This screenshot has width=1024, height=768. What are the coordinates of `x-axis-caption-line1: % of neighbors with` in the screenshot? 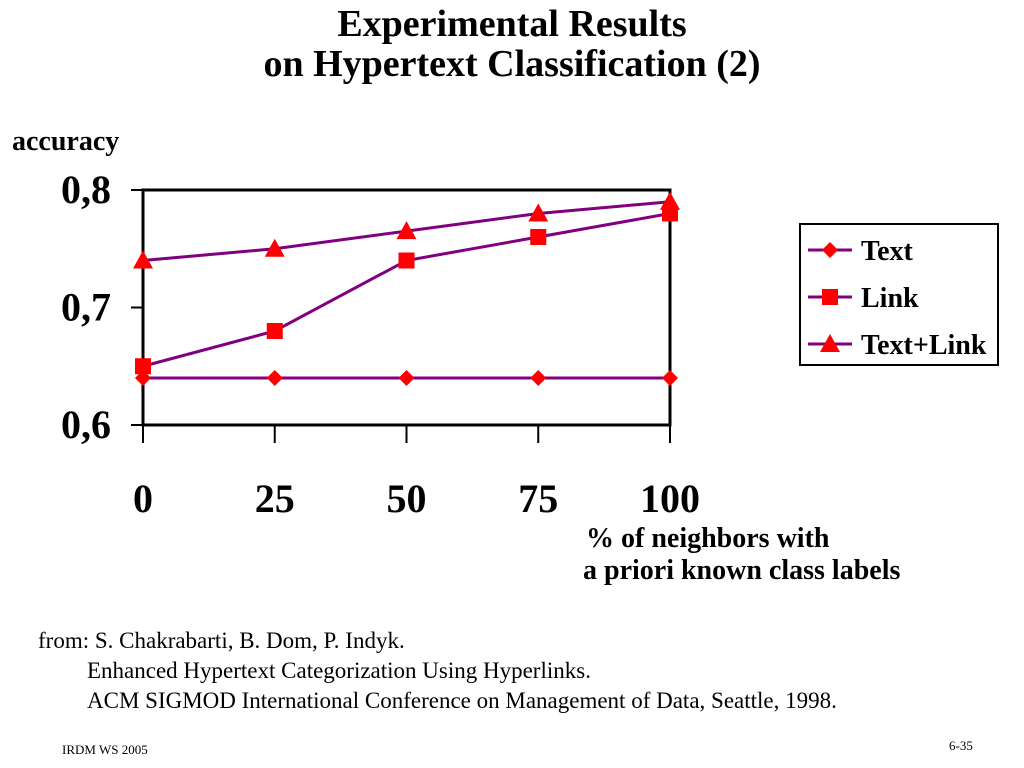 It's located at (708, 538).